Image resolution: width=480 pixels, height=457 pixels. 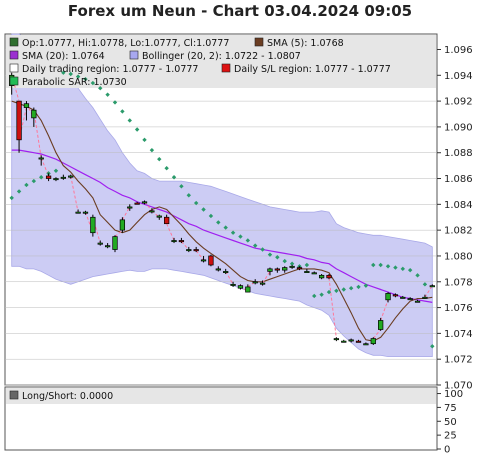 I want to click on price-tick-label: 1.084, so click(x=458, y=205).